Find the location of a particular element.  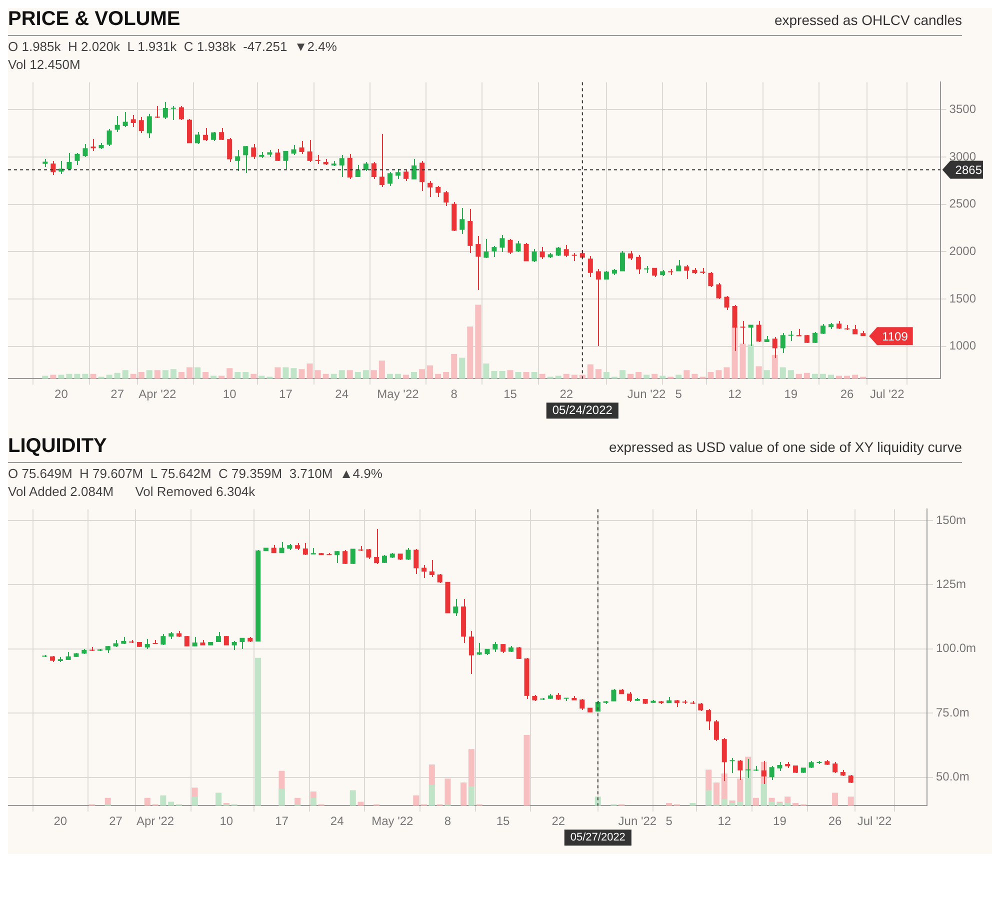

y-tick-label: 150m is located at coordinates (951, 519).